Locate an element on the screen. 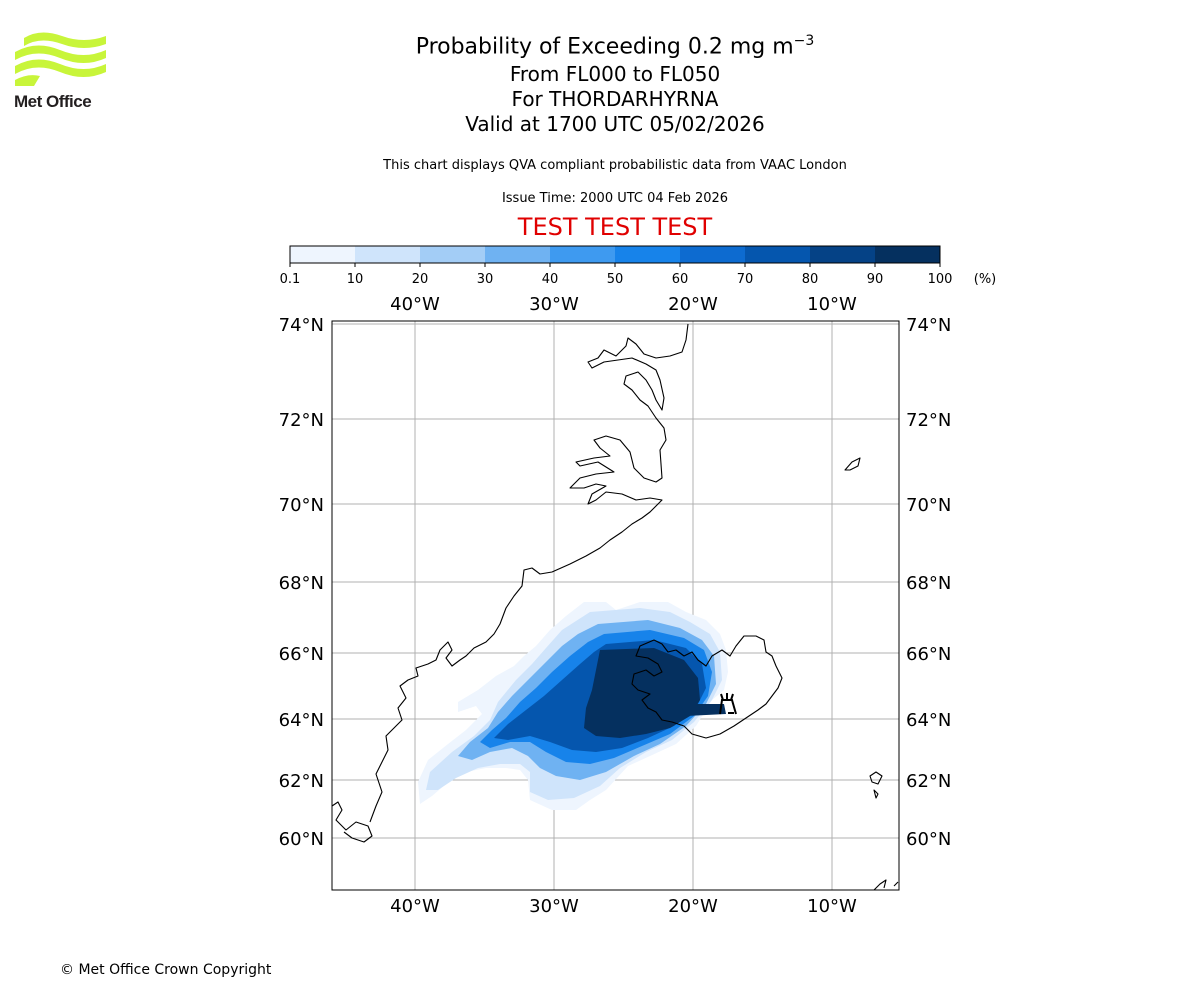  latitude-label-right: 68°N is located at coordinates (928, 583).